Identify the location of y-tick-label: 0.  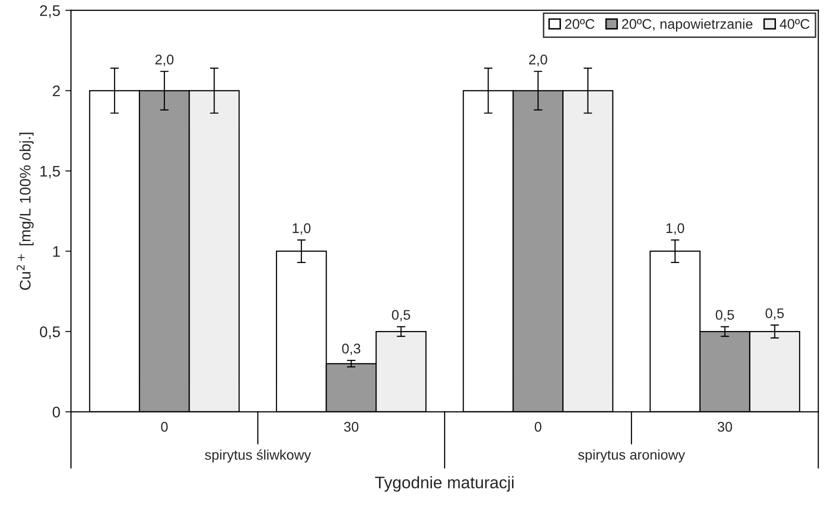
(56, 412).